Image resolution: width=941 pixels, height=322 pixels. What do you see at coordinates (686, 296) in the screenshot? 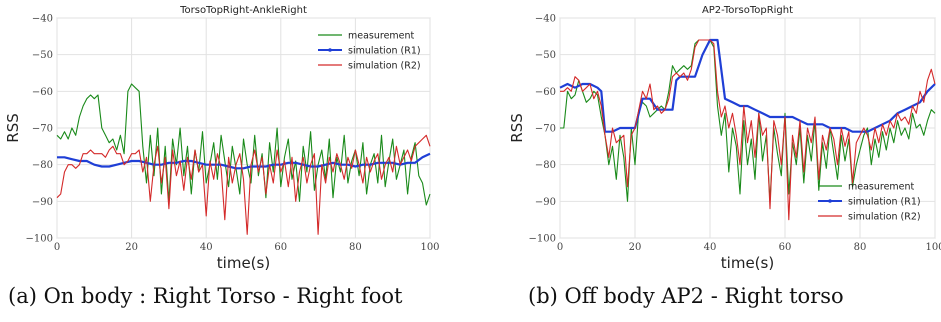
I see `caption-b: (b) Off body AP2 - Right torso` at bounding box center [686, 296].